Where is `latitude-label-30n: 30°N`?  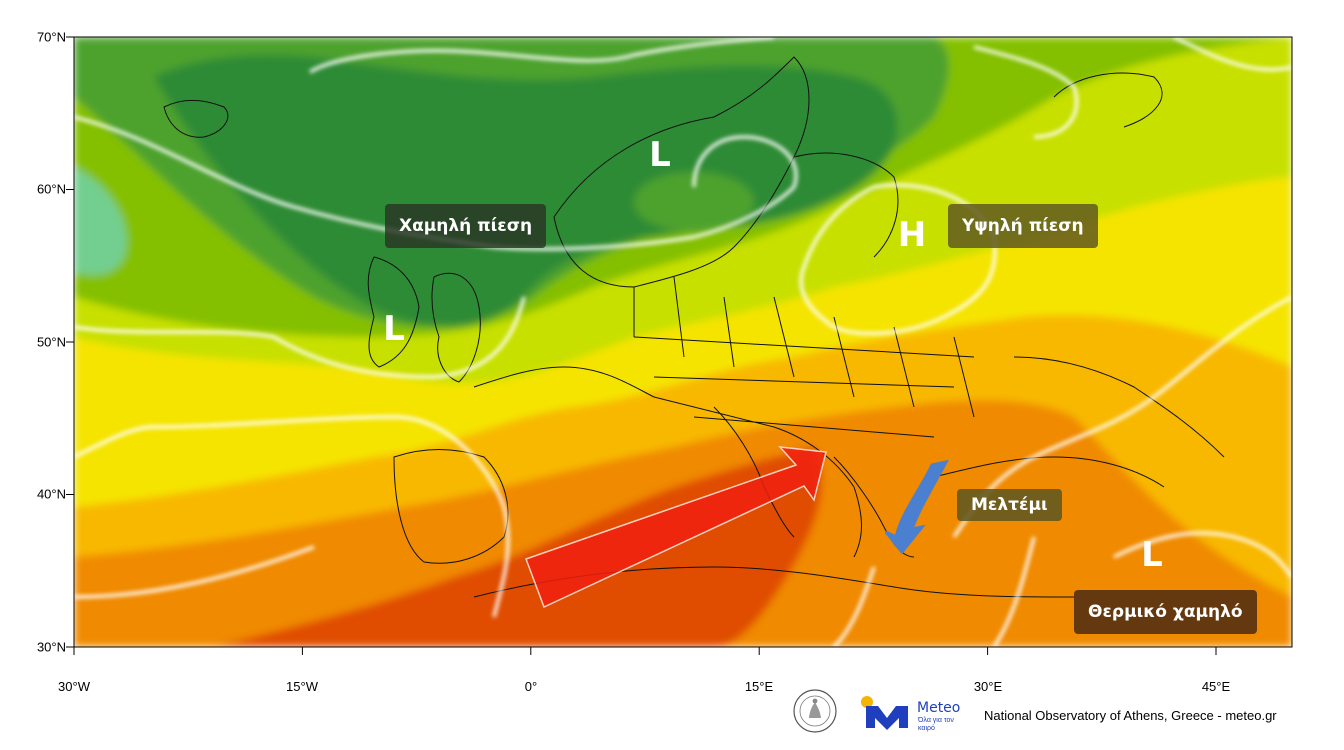 latitude-label-30n: 30°N is located at coordinates (51, 647).